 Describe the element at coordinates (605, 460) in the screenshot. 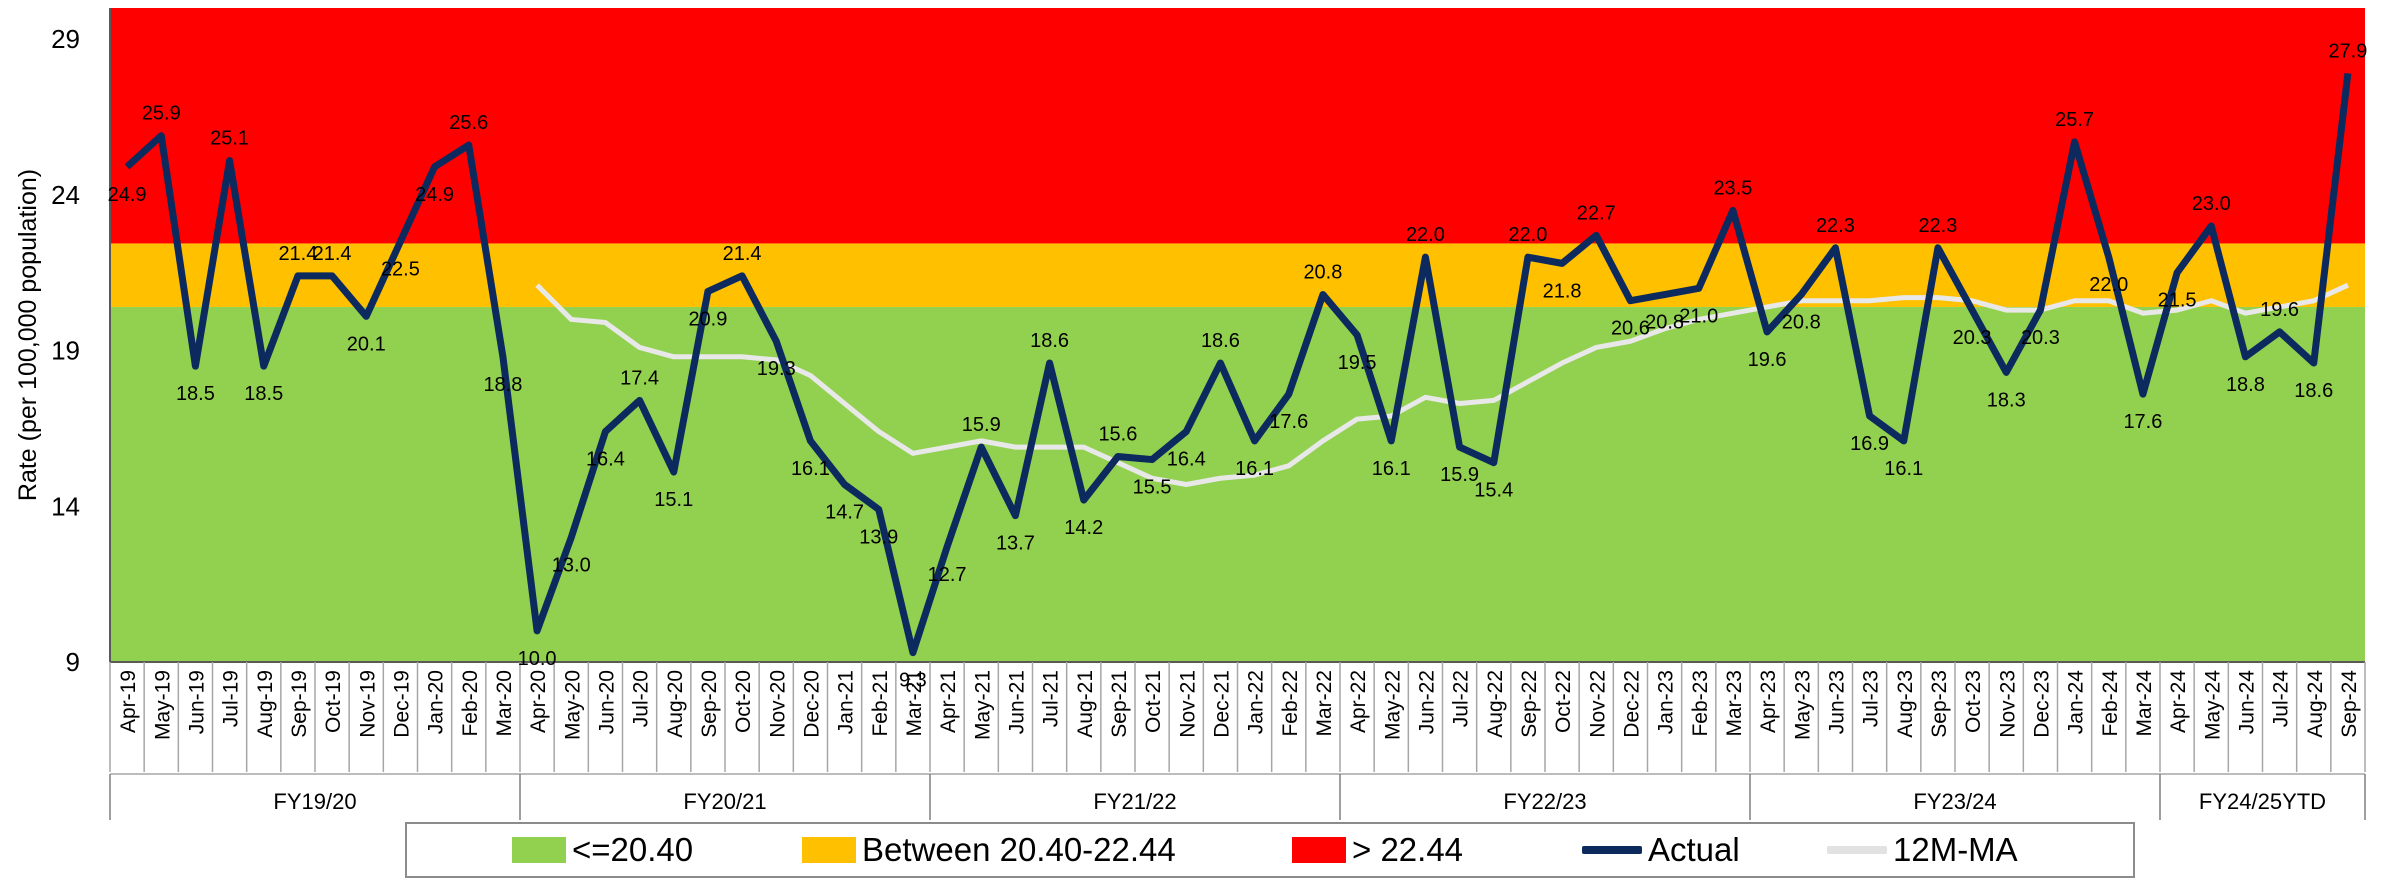

I see `data-label: 16.4` at that location.